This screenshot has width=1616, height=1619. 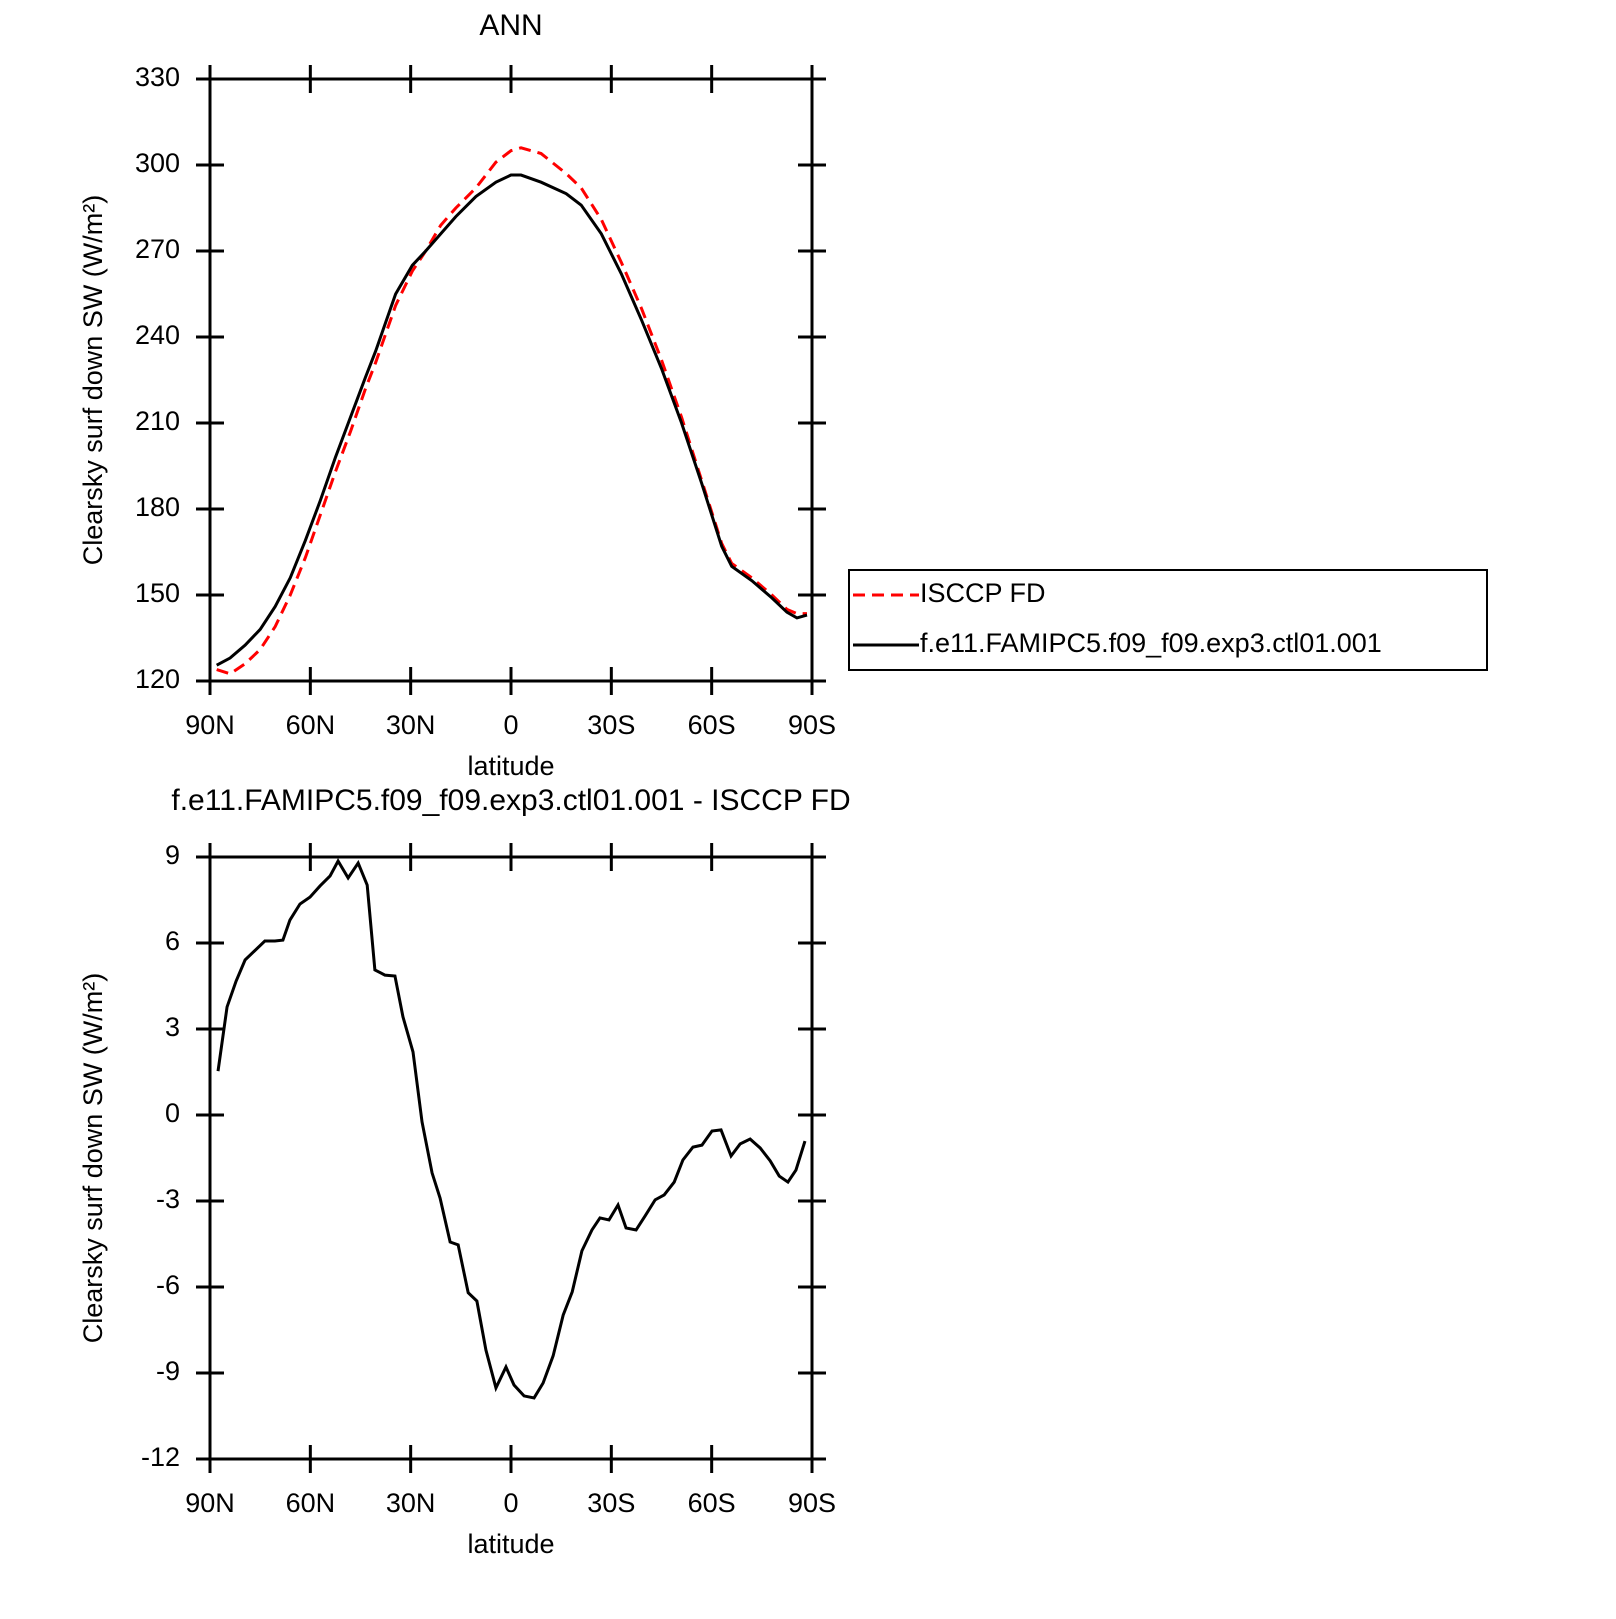 I want to click on y-tick-label: -12, so click(x=160, y=1457).